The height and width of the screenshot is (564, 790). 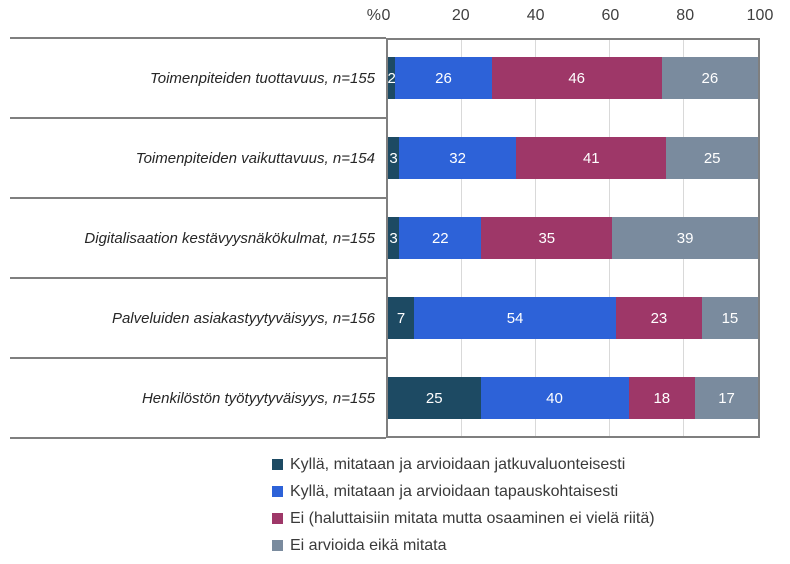 I want to click on bar-segment: 35, so click(x=547, y=238).